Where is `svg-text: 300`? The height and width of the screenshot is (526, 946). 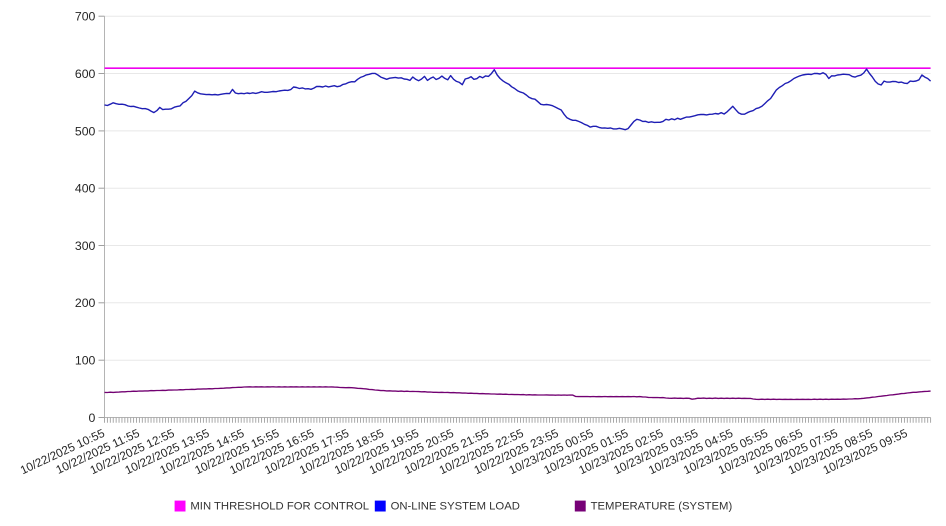
svg-text: 300 is located at coordinates (85, 246).